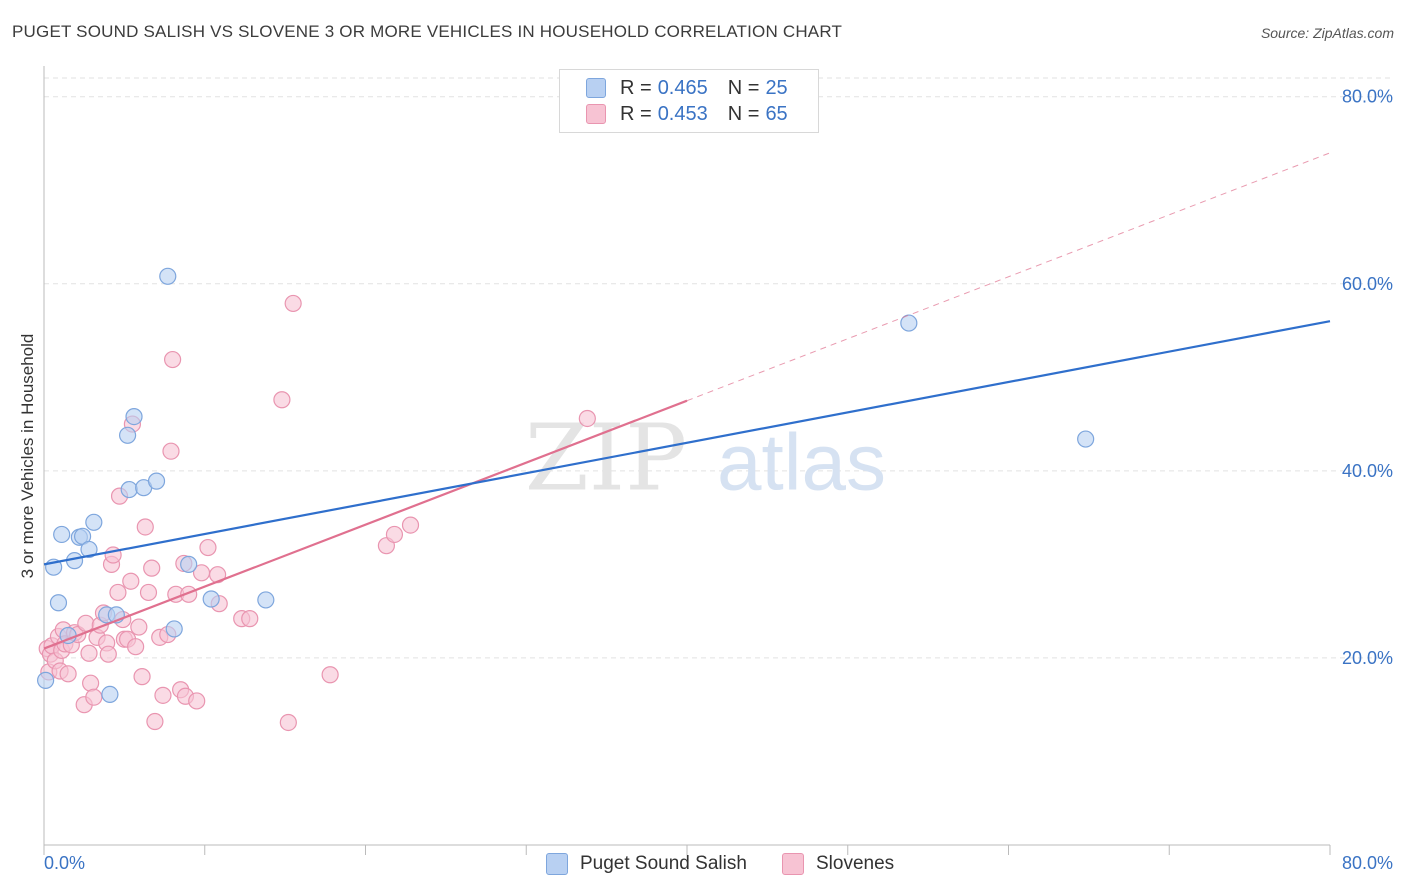 This screenshot has width=1406, height=892. Describe the element at coordinates (793, 864) in the screenshot. I see `bottom-legend-swatch-slovenes` at that location.